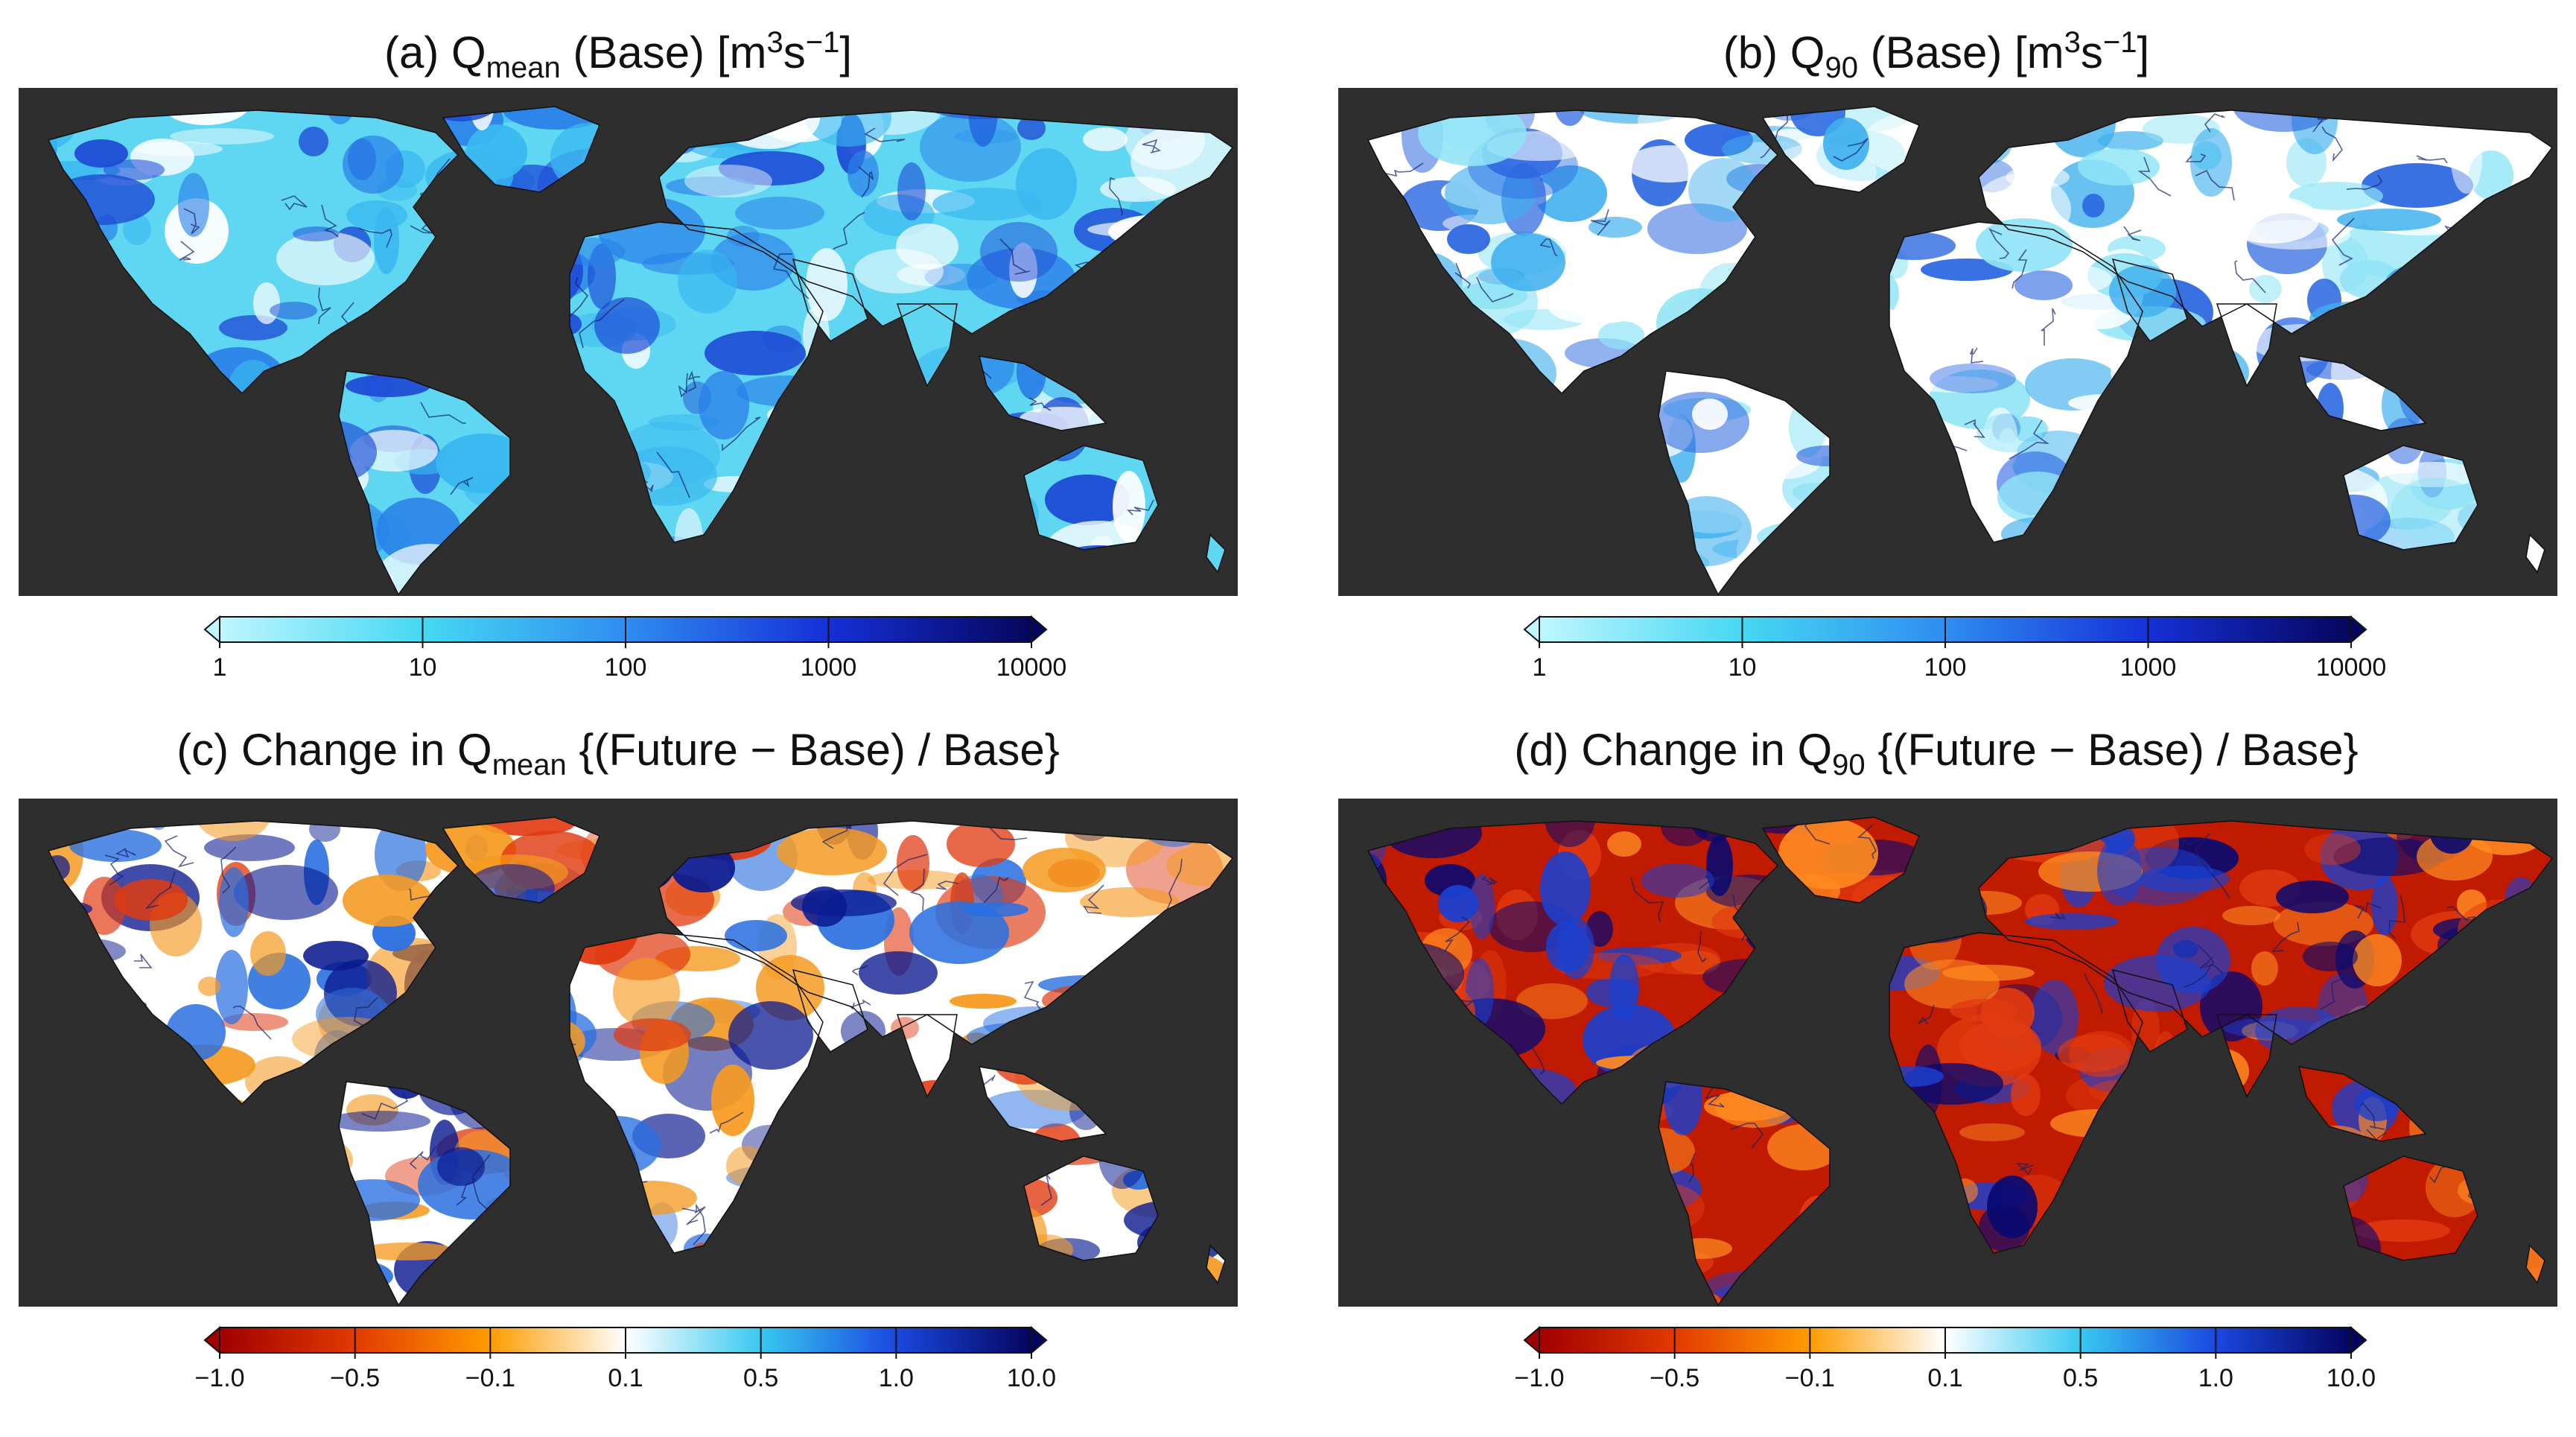 The height and width of the screenshot is (1437, 2576). I want to click on coastline-australia, so click(2410, 1208).